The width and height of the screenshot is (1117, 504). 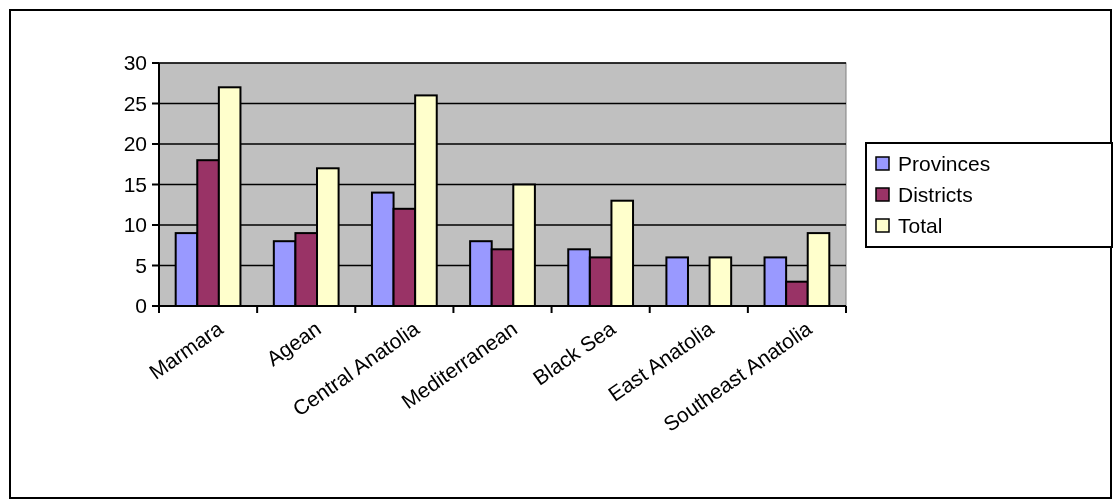 What do you see at coordinates (135, 184) in the screenshot?
I see `y-tick-label: 15` at bounding box center [135, 184].